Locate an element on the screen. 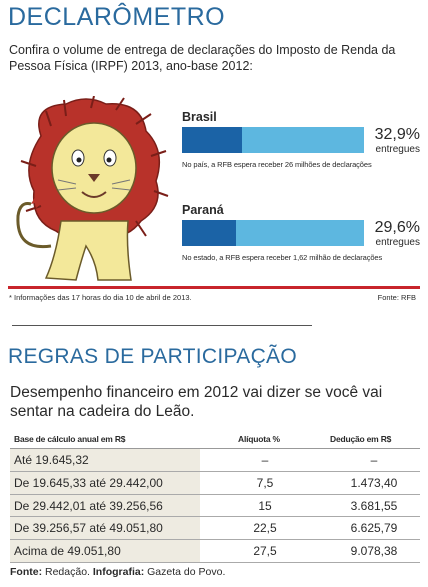 The height and width of the screenshot is (587, 428). cell-rate: 22,5 is located at coordinates (265, 528).